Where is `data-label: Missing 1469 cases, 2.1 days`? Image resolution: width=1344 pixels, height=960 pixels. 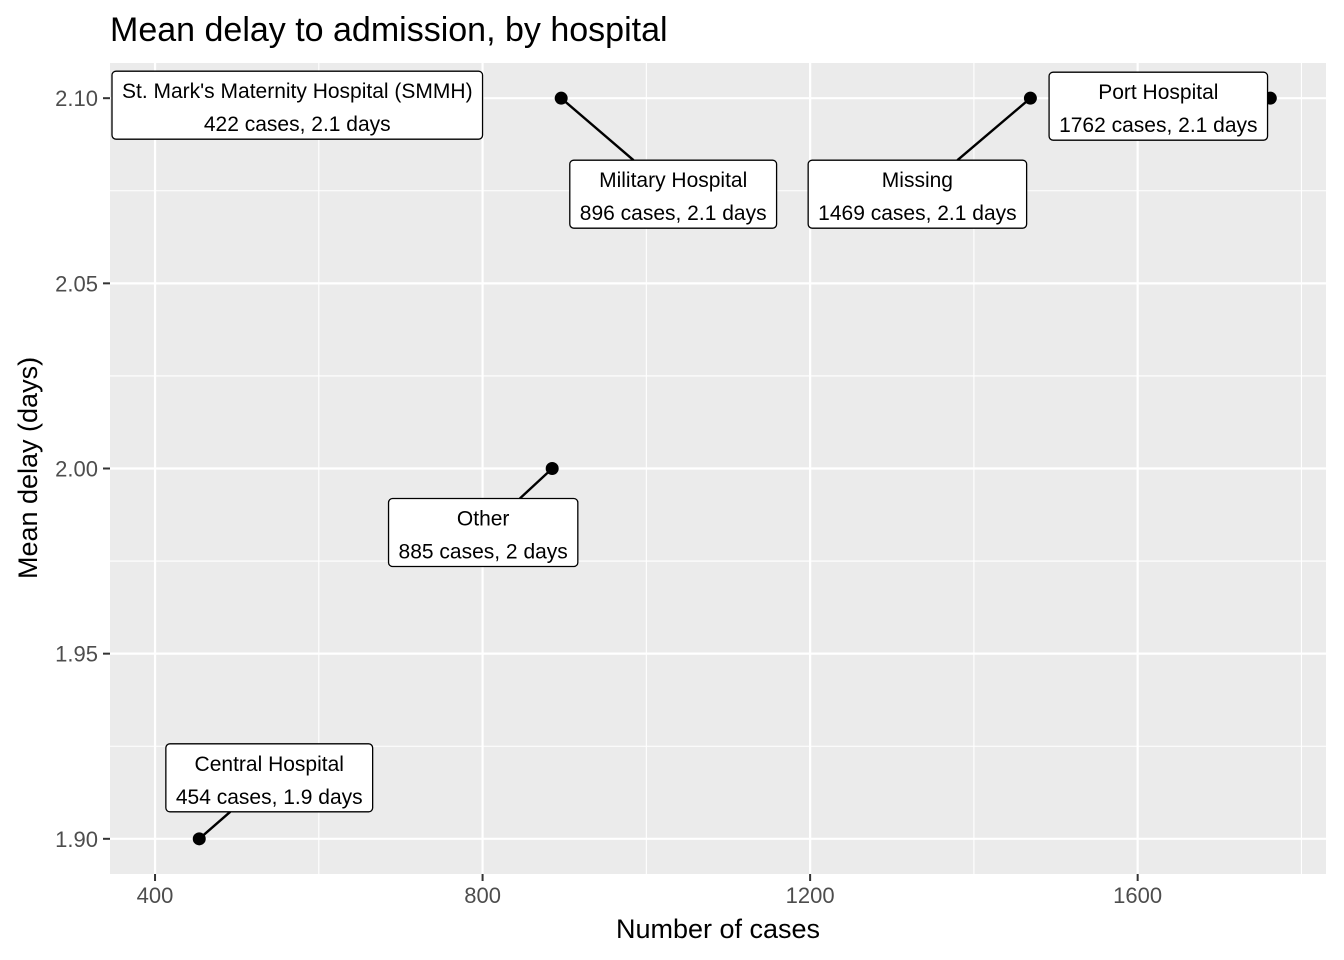 data-label: Missing 1469 cases, 2.1 days is located at coordinates (917, 194).